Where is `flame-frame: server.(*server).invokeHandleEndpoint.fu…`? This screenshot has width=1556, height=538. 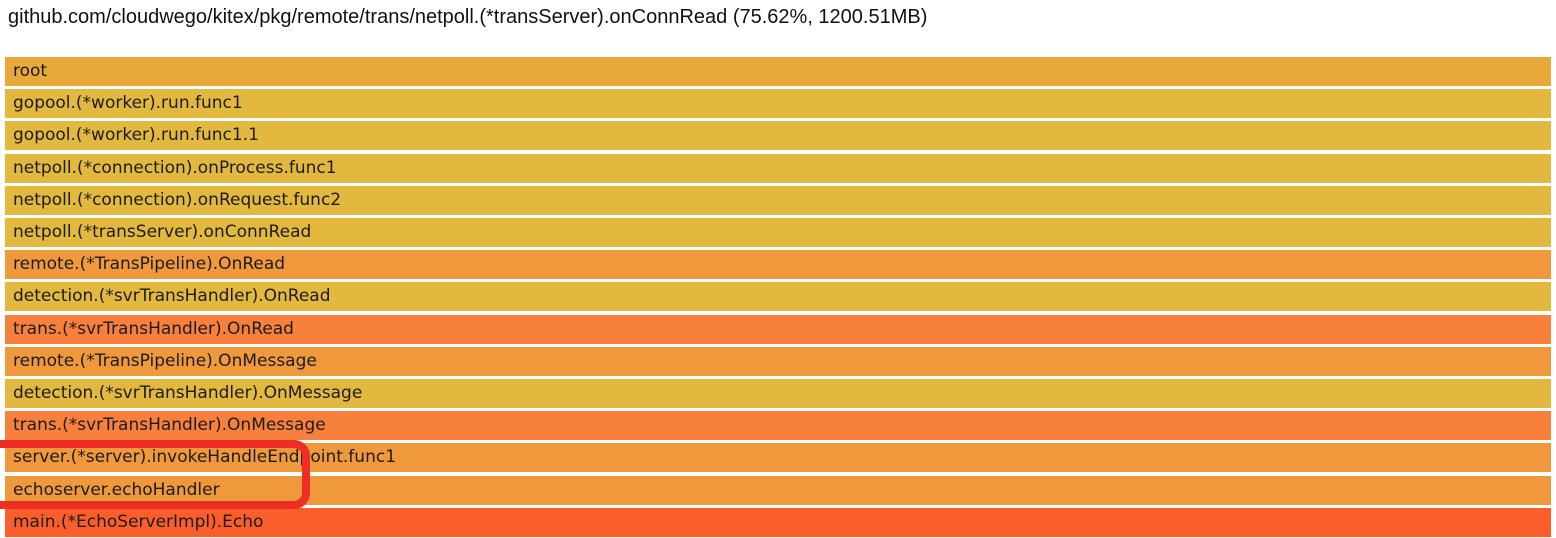 flame-frame: server.(*server).invokeHandleEndpoint.fu… is located at coordinates (778, 457).